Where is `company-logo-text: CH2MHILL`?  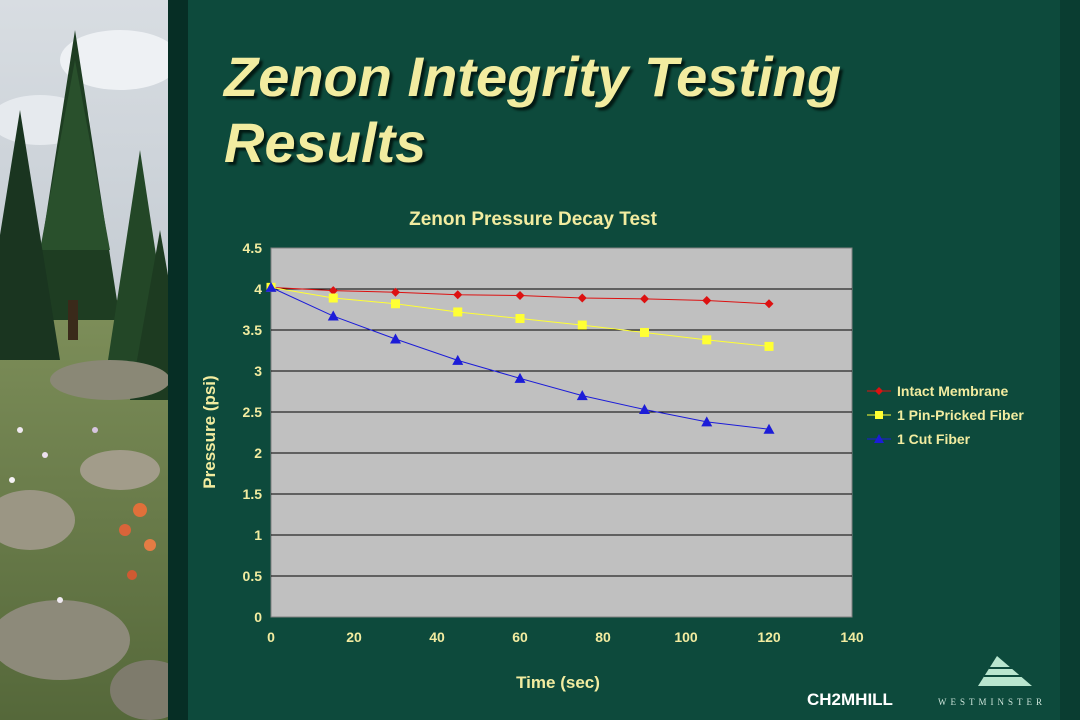 company-logo-text: CH2MHILL is located at coordinates (850, 699).